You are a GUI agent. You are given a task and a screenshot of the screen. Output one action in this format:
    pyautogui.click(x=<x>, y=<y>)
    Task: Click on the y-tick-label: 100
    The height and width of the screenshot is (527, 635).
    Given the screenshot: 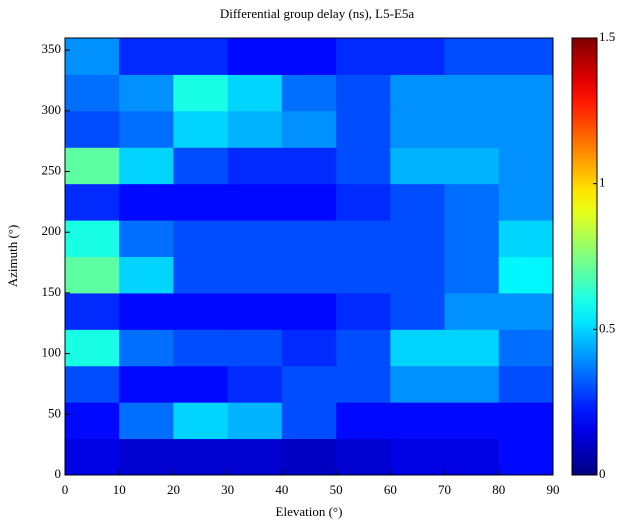 What is the action you would take?
    pyautogui.click(x=52, y=352)
    